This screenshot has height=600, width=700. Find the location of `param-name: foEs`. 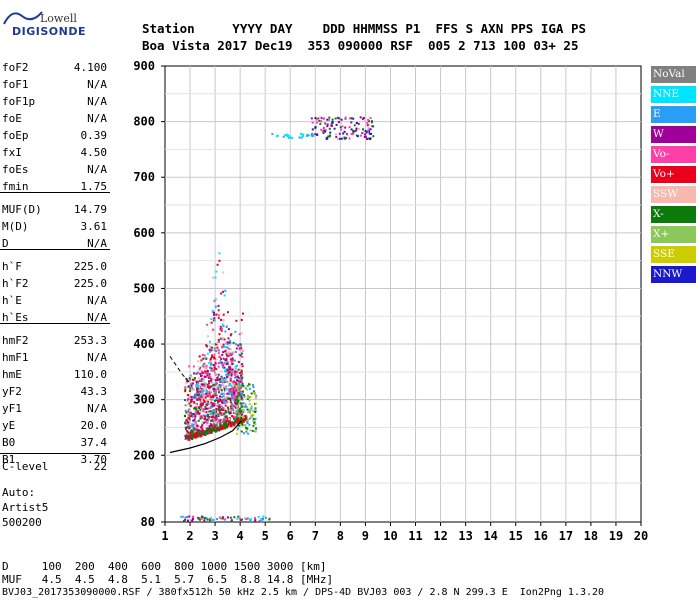

param-name: foEs is located at coordinates (15, 169).